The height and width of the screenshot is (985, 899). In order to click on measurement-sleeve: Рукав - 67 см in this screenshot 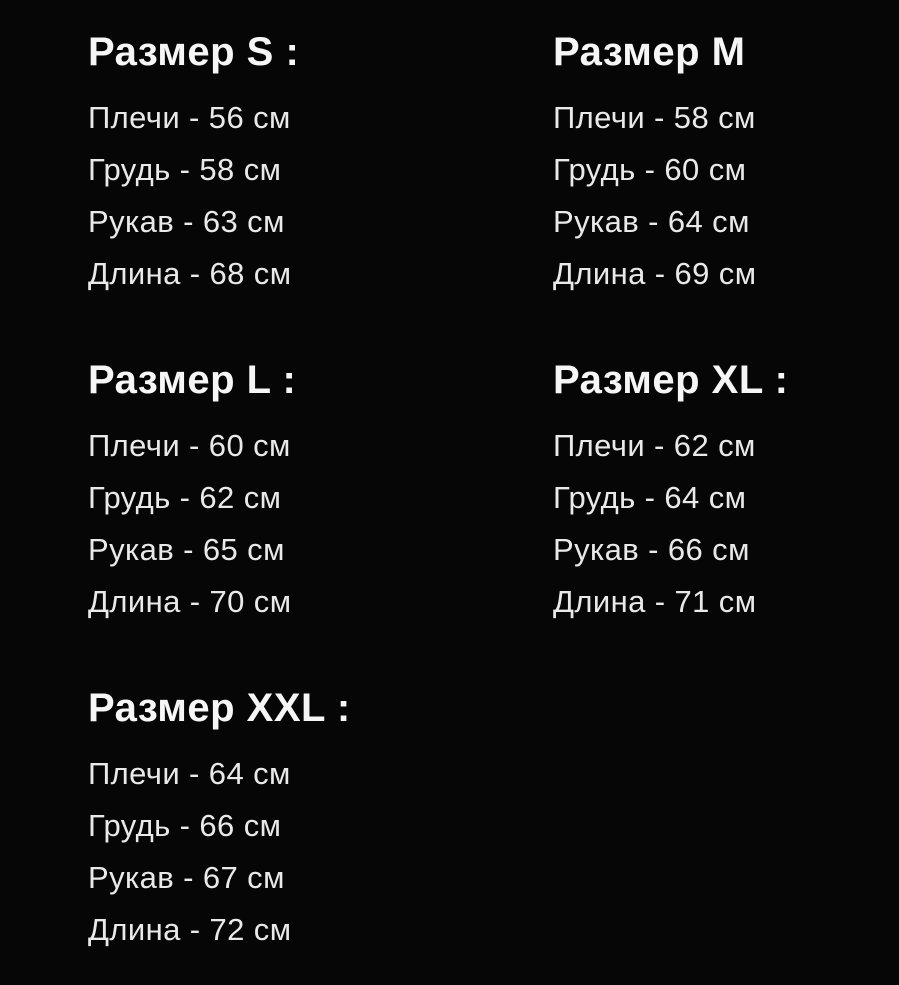, I will do `click(186, 877)`.